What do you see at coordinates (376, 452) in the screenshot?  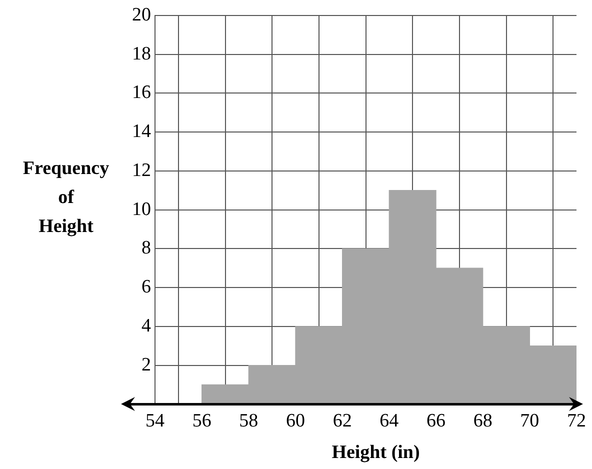 I see `x-axis-title: Height (in)` at bounding box center [376, 452].